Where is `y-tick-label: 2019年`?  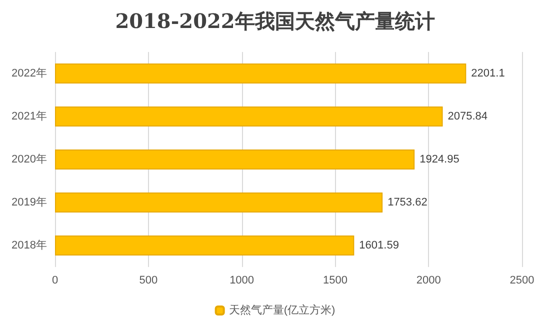
y-tick-label: 2019年 is located at coordinates (29, 202).